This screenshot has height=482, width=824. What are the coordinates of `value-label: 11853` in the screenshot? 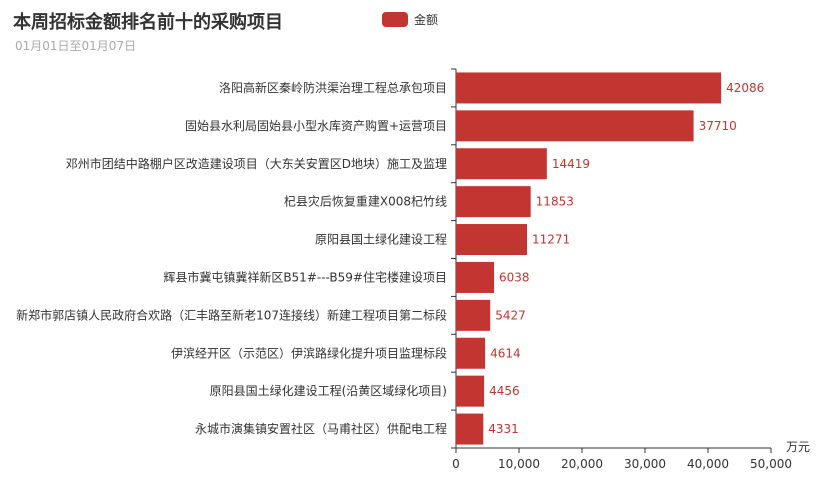 It's located at (555, 202).